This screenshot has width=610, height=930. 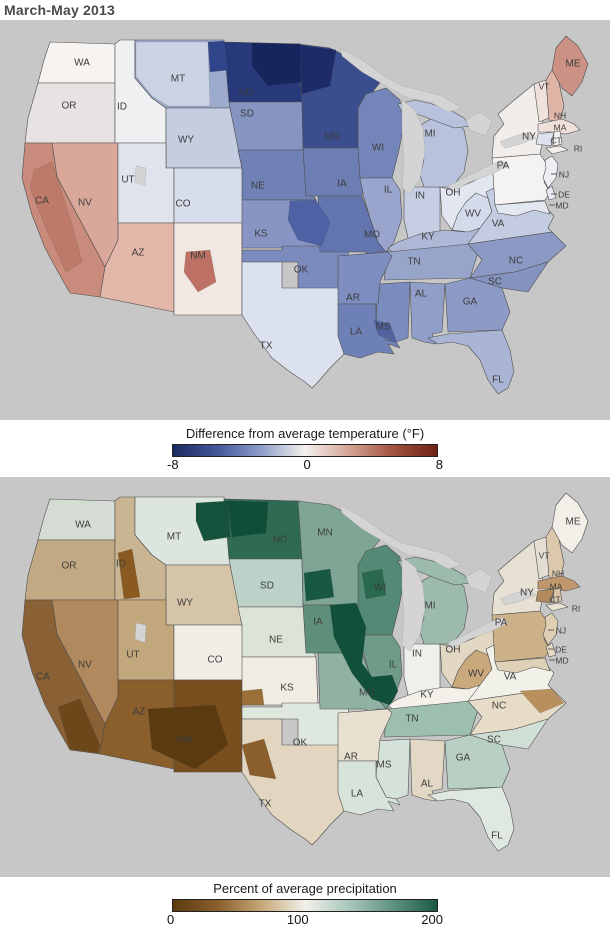 I want to click on division-patch-t_mn_nw, so click(x=318, y=69).